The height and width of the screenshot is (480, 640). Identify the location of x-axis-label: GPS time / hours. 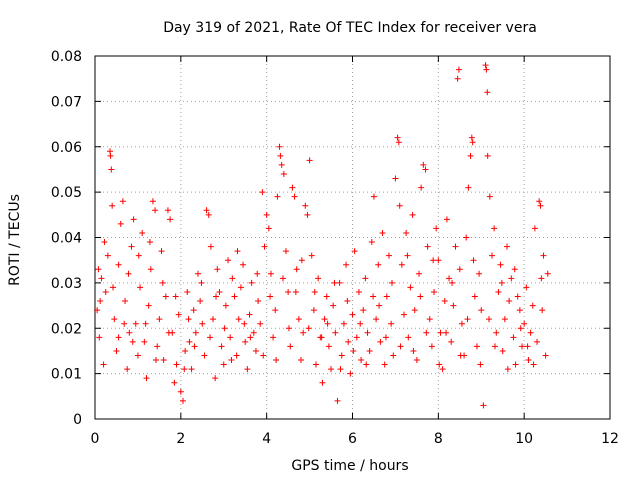
(349, 466).